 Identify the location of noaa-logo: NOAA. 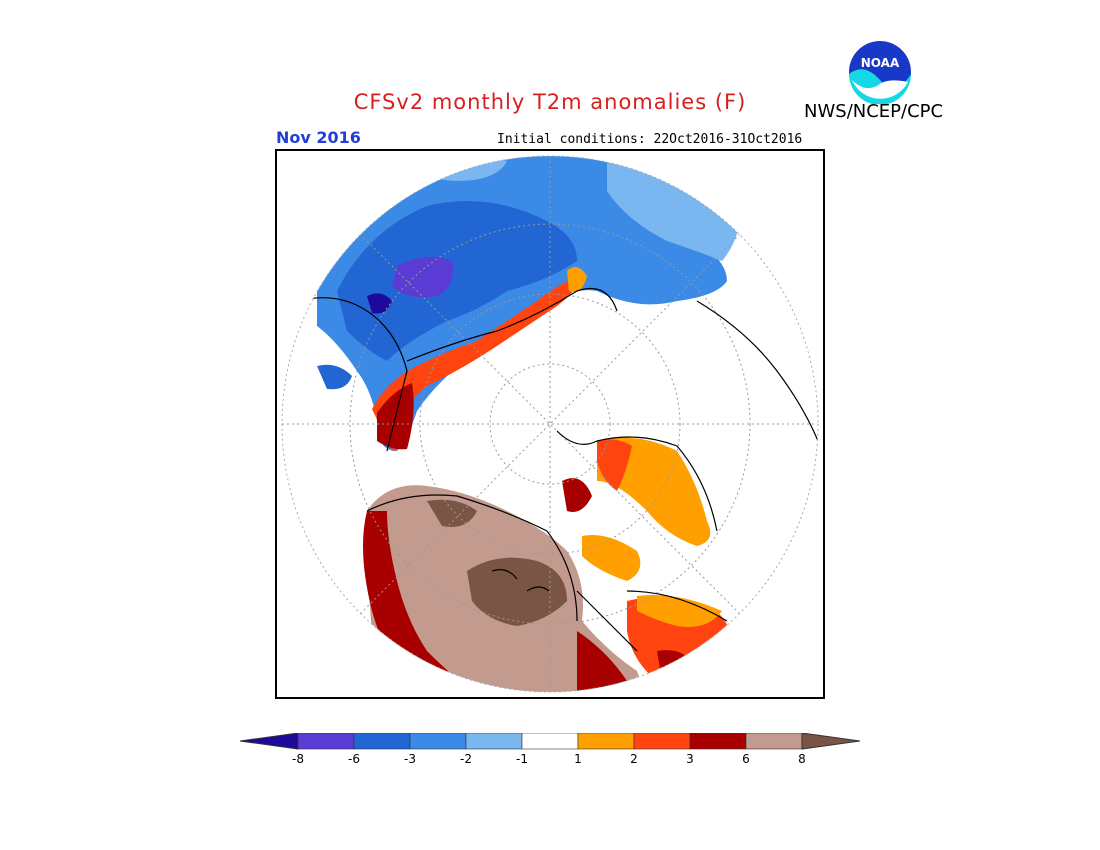
(880, 72).